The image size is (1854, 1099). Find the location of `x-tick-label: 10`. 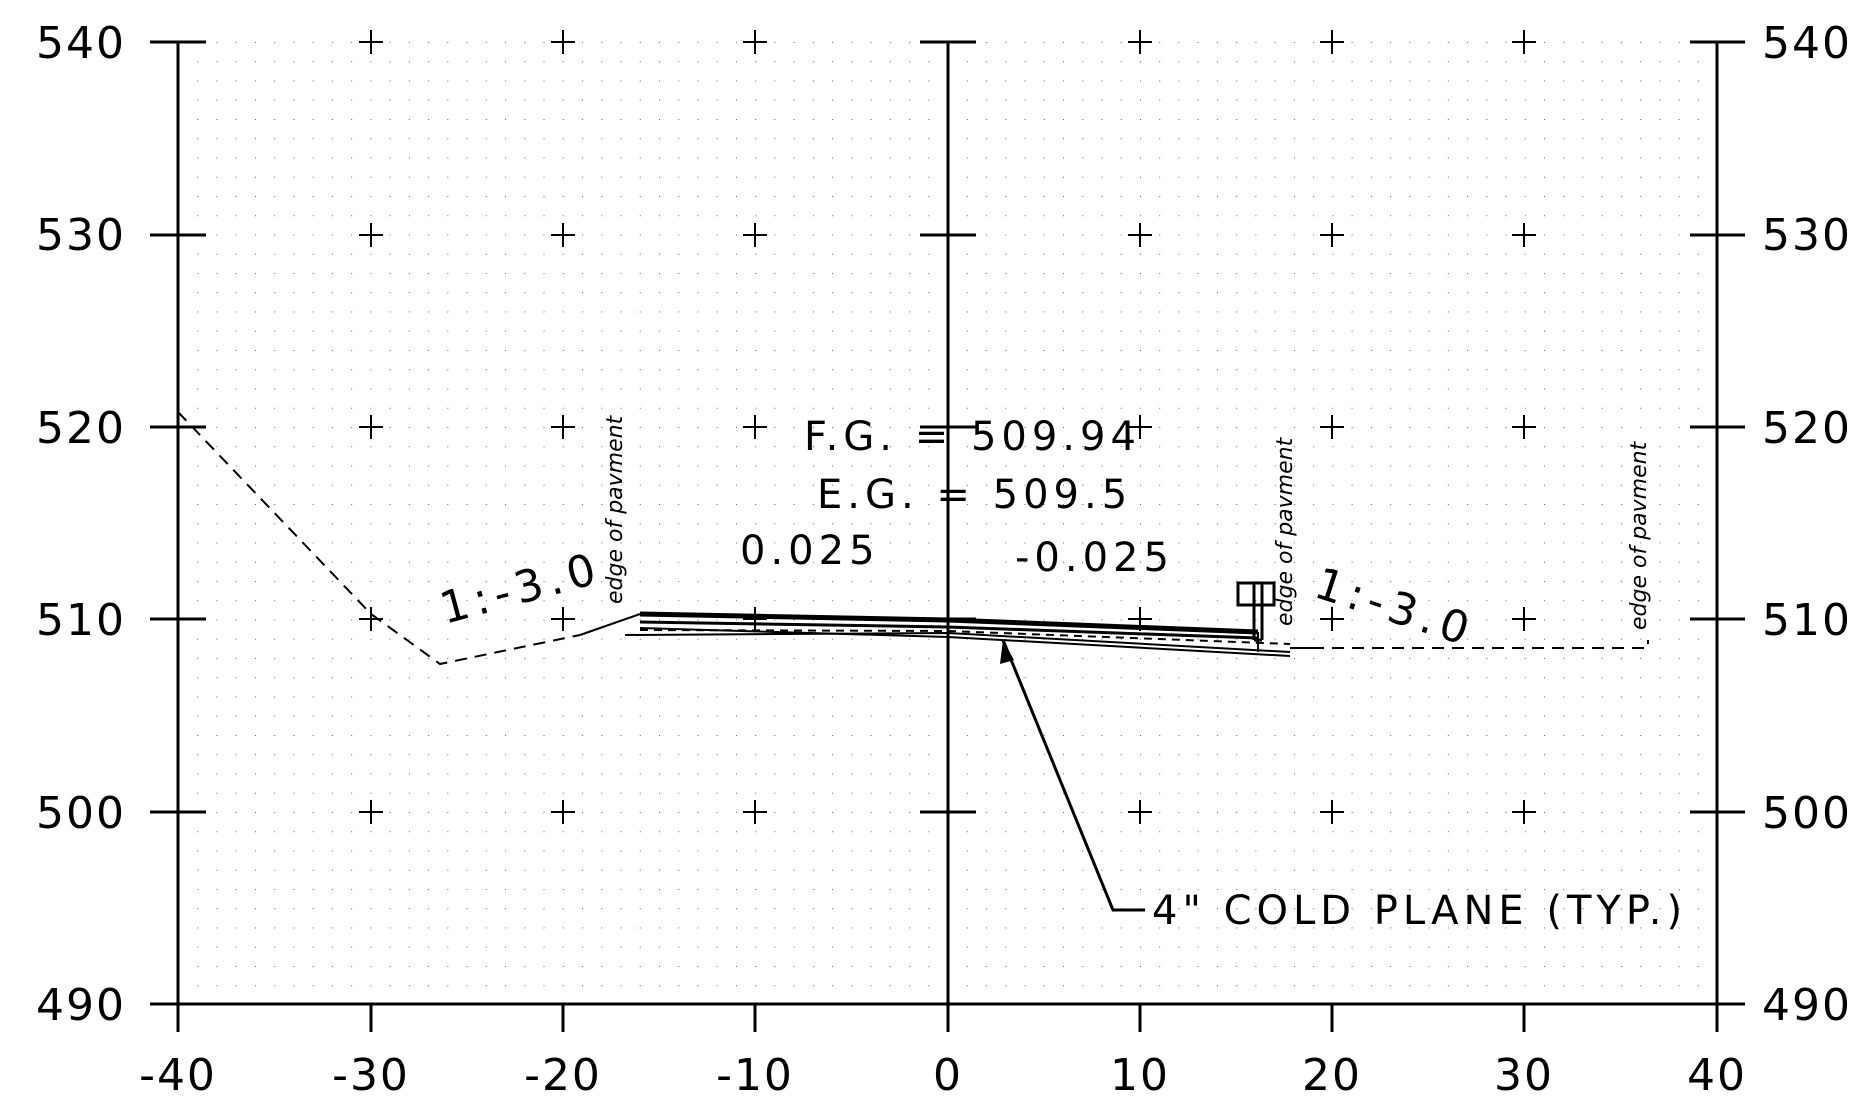

x-tick-label: 10 is located at coordinates (1140, 1074).